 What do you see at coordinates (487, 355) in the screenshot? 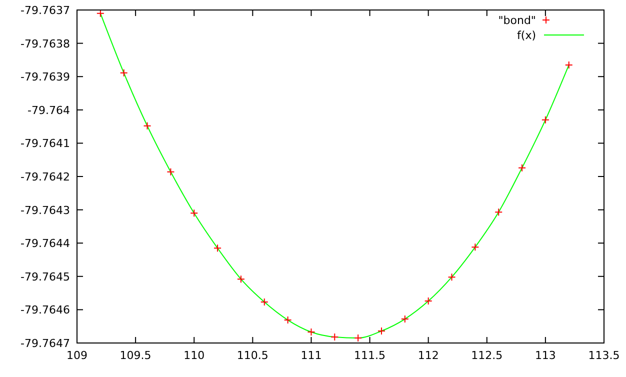
I see `x-tick-label: 112.5` at bounding box center [487, 355].